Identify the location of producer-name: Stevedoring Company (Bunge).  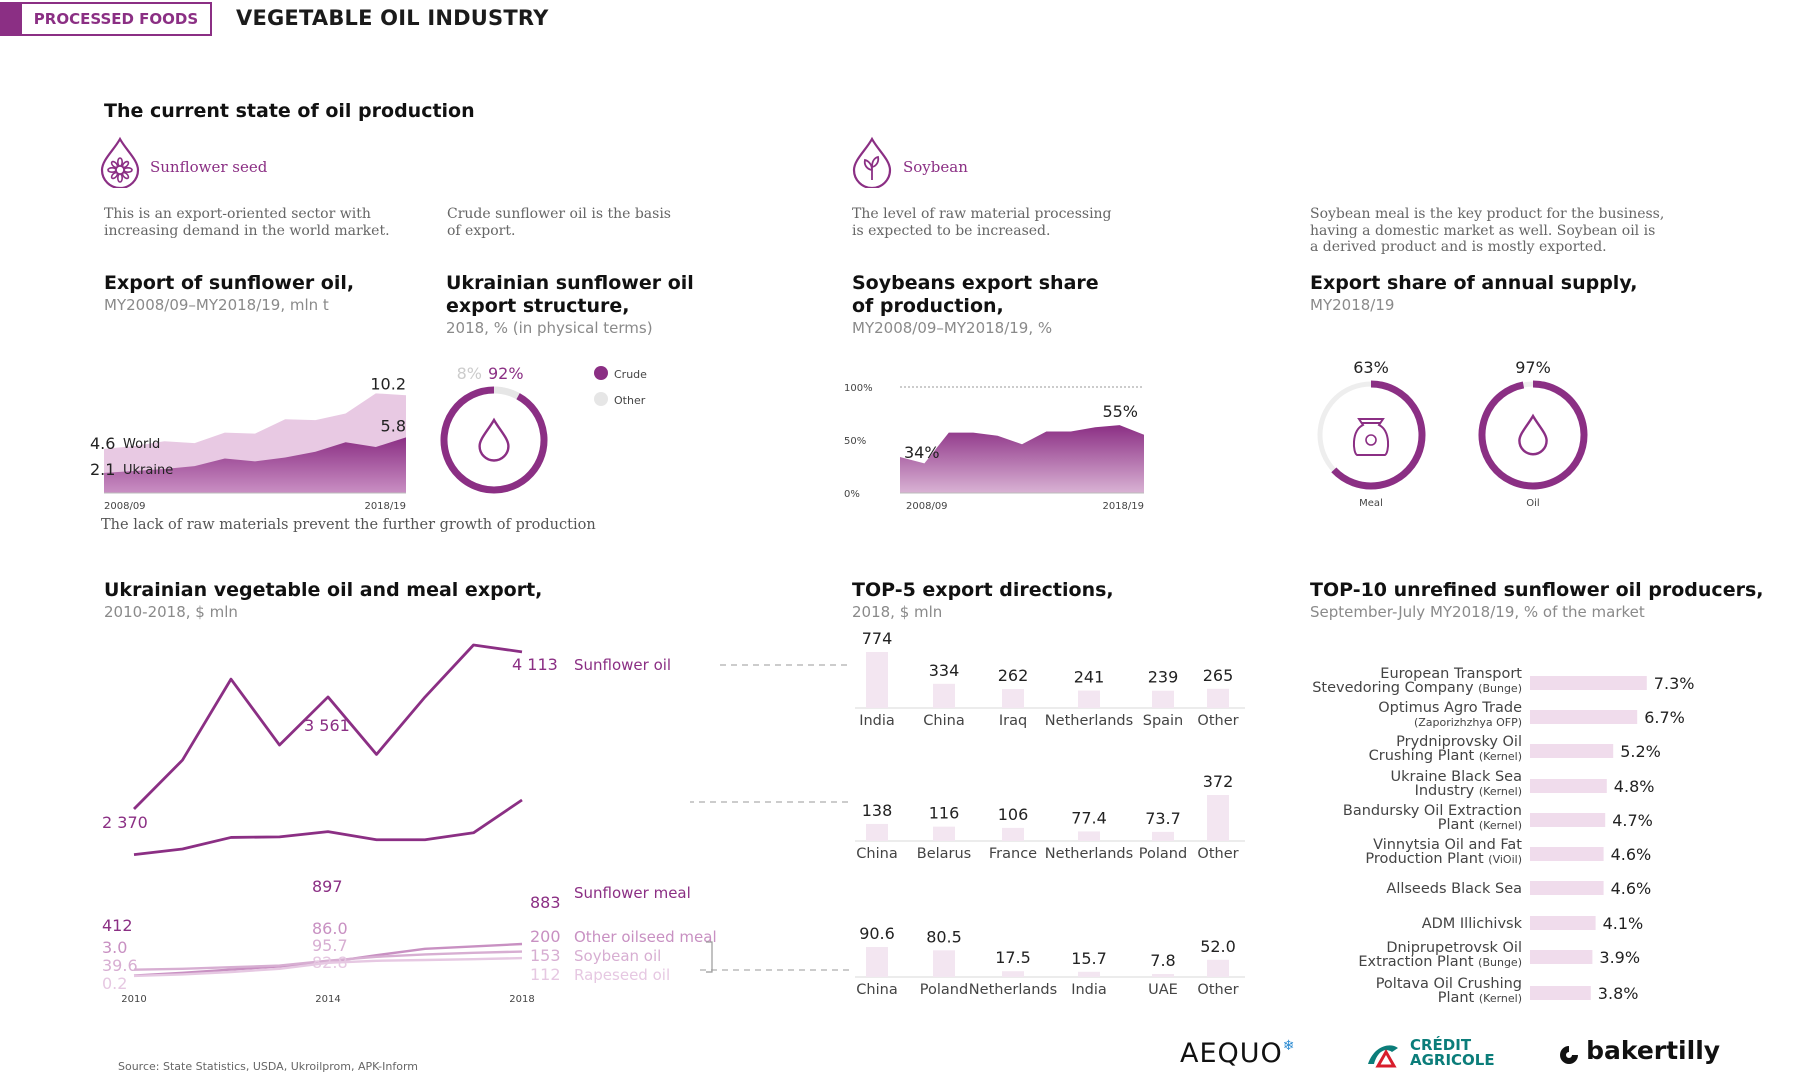
(1417, 688).